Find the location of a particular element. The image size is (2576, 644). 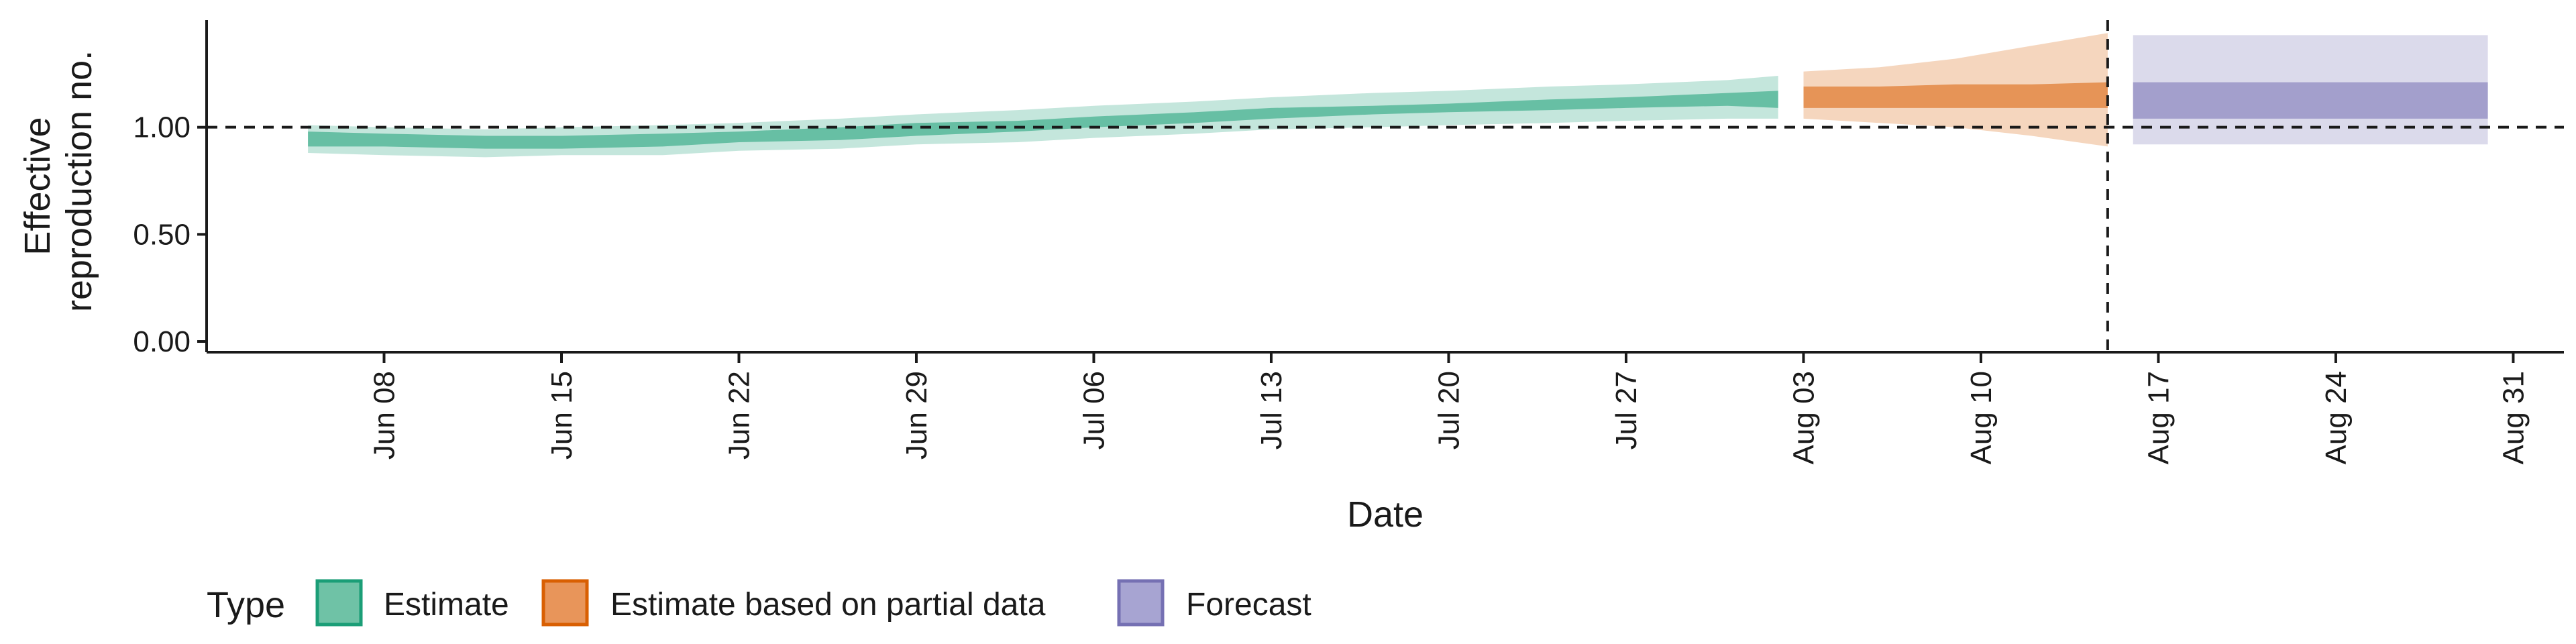

x-tick-label: Jun 15 is located at coordinates (561, 415).